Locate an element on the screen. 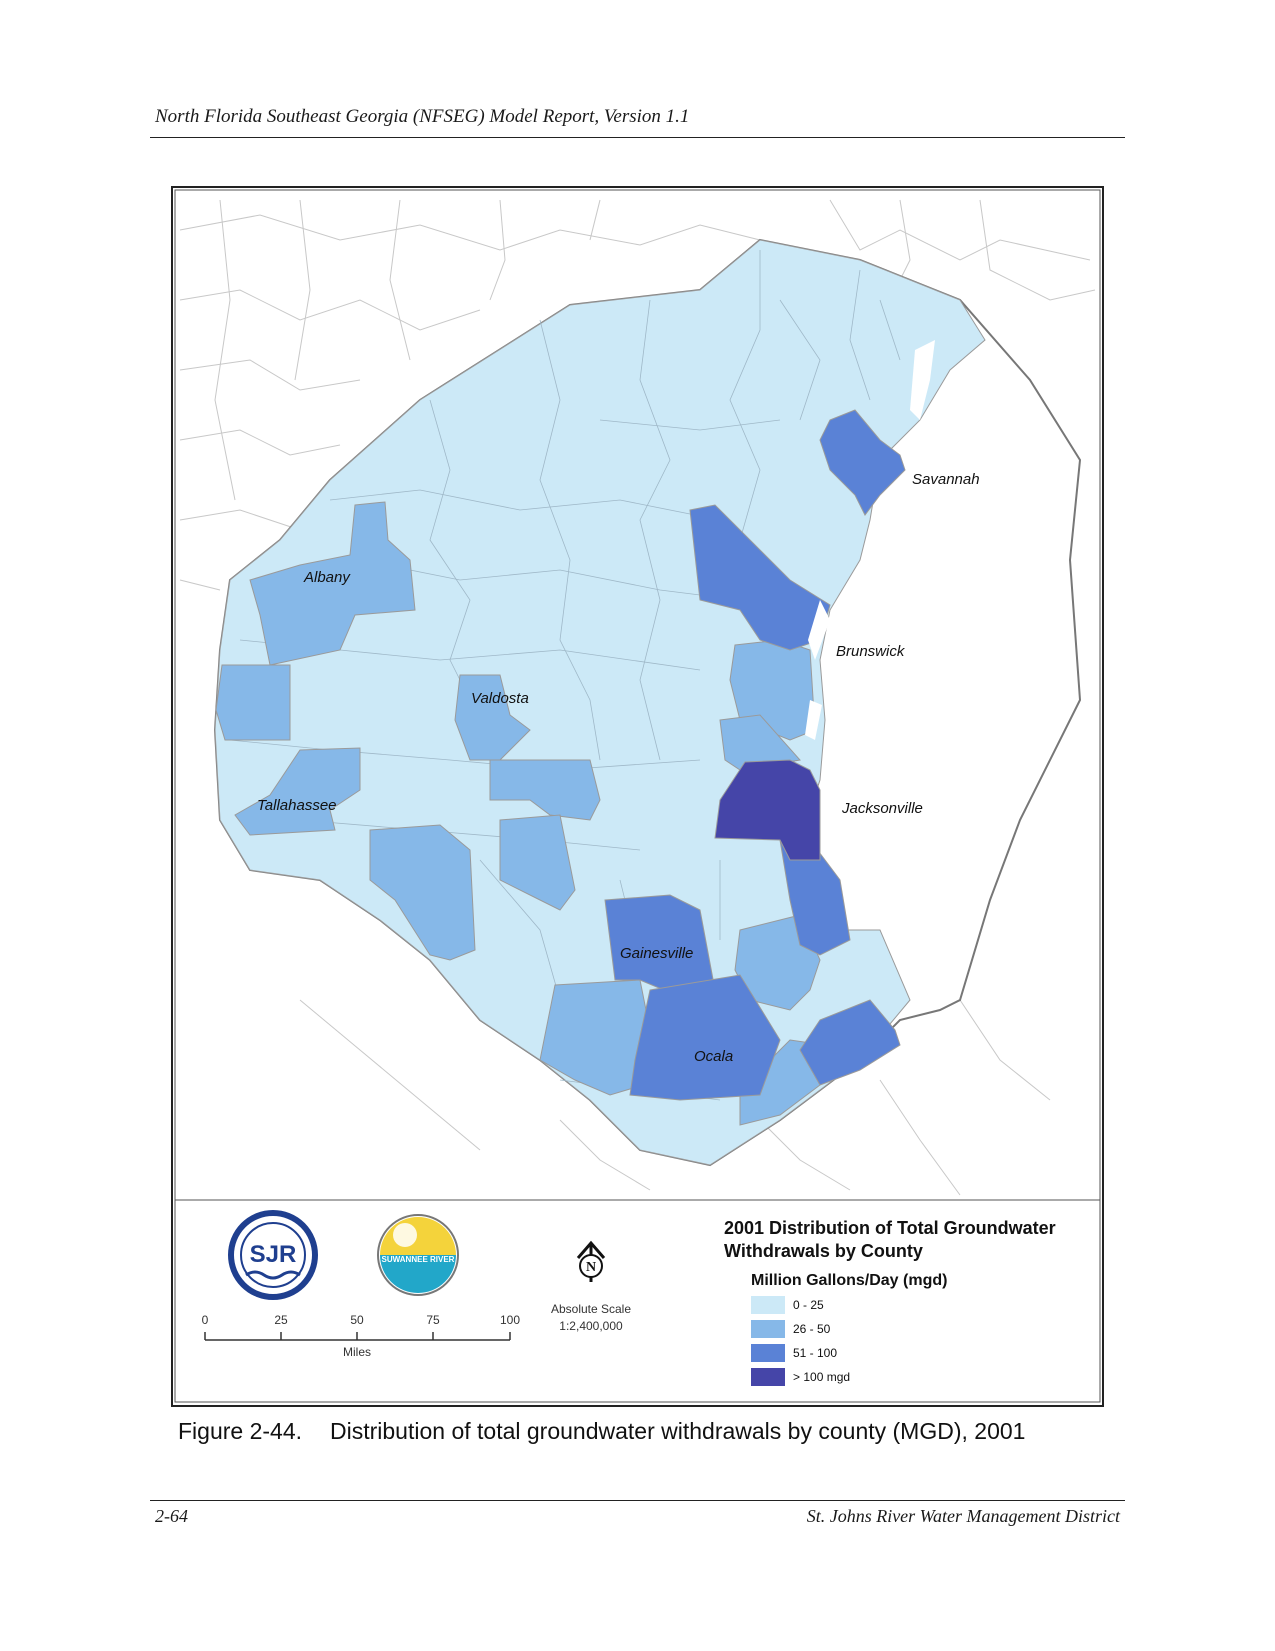 The image size is (1275, 1651). legend-item-26-50: 26 - 50 is located at coordinates (790, 1329).